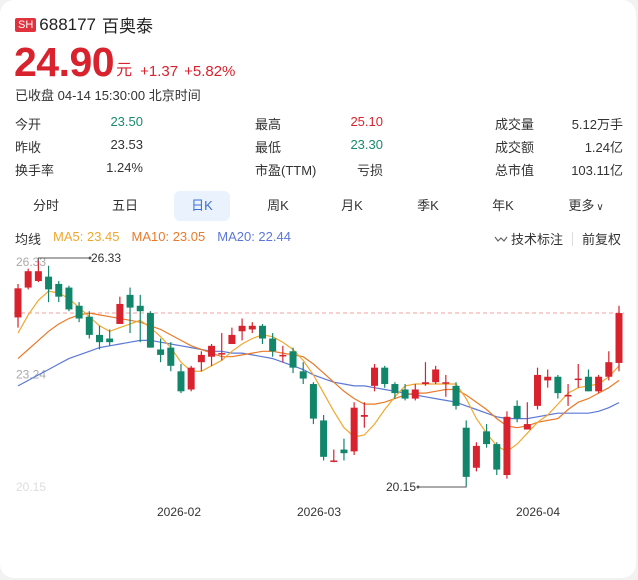 This screenshot has width=638, height=580. I want to click on tab-more: 更多 ∨, so click(586, 206).